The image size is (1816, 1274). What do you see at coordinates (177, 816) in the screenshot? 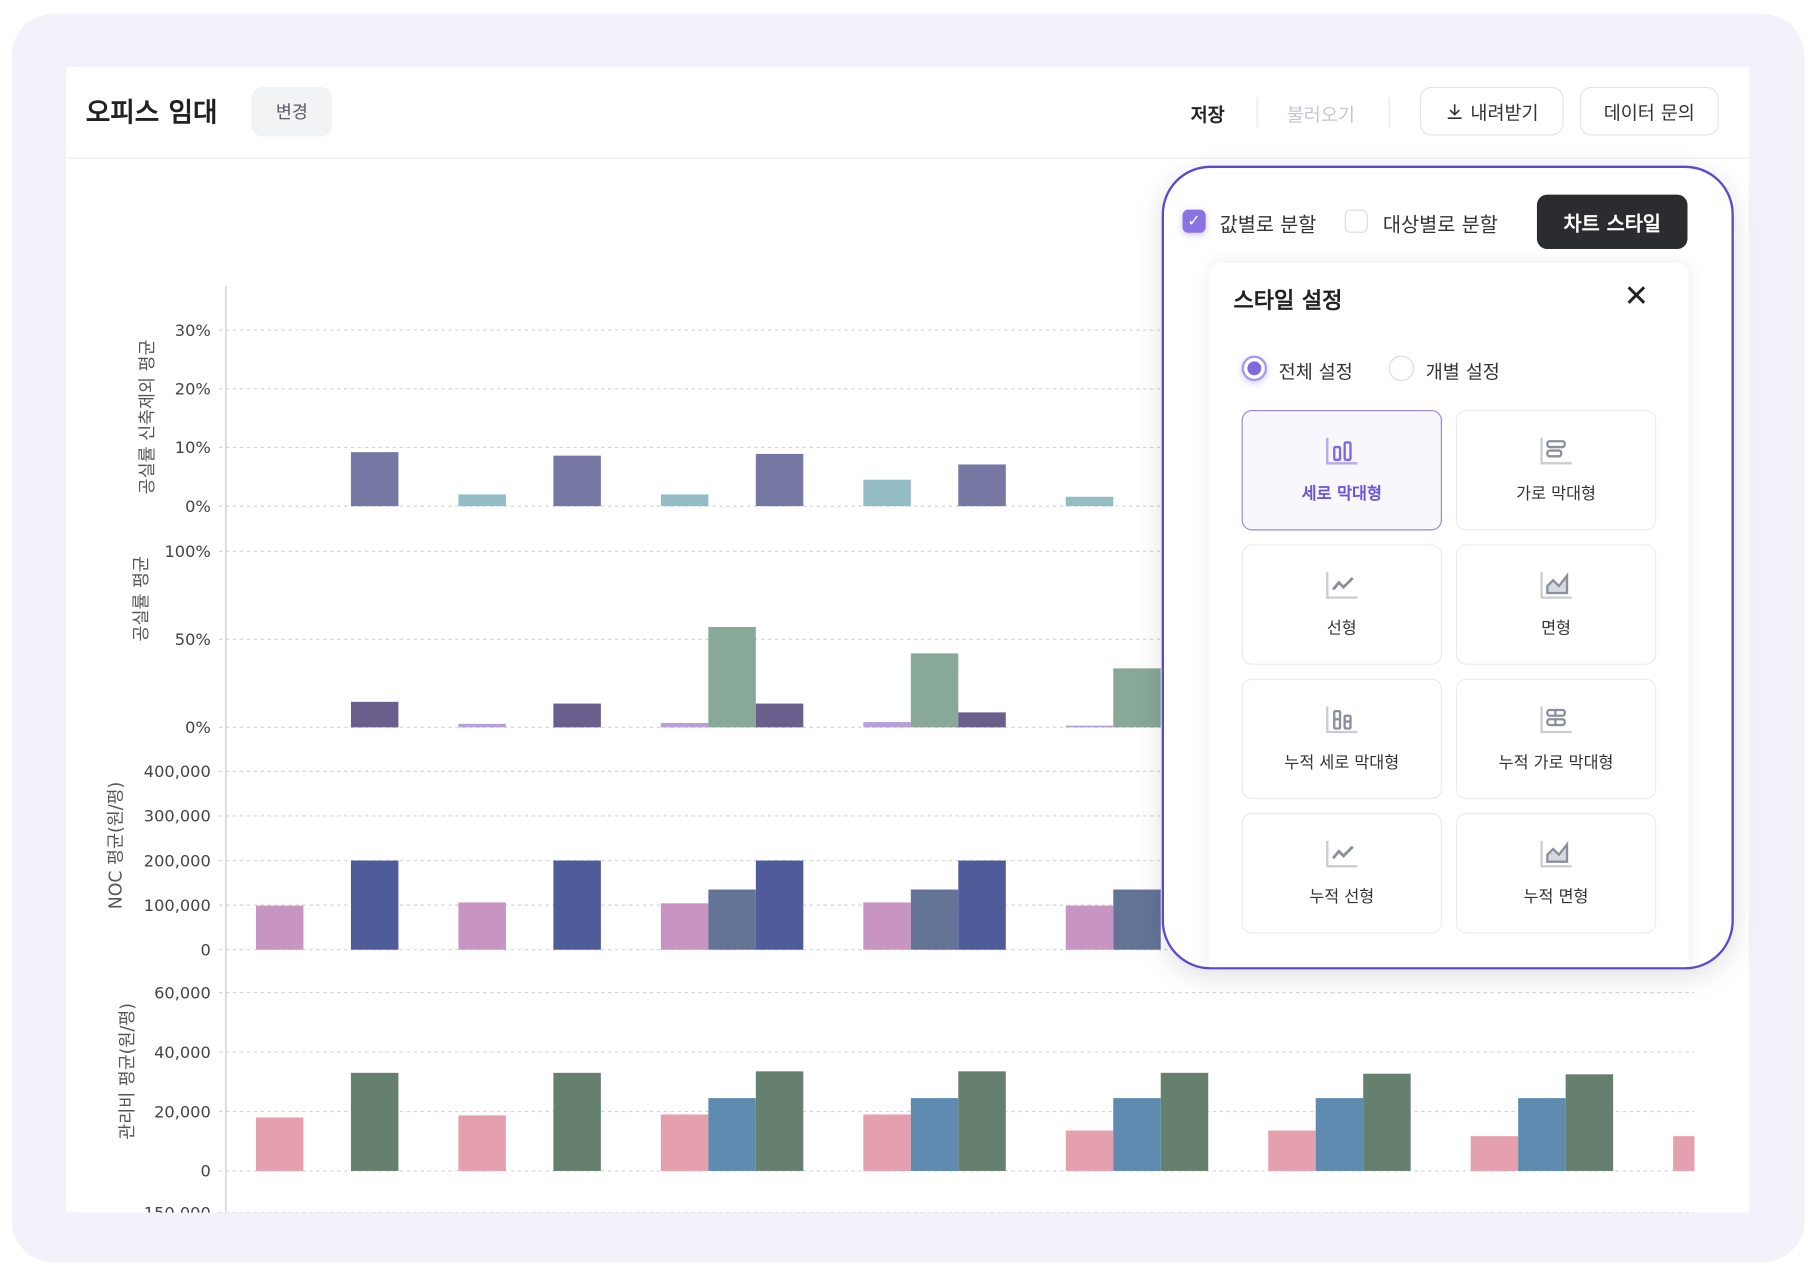
I see `y-tick-label: 300,000` at bounding box center [177, 816].